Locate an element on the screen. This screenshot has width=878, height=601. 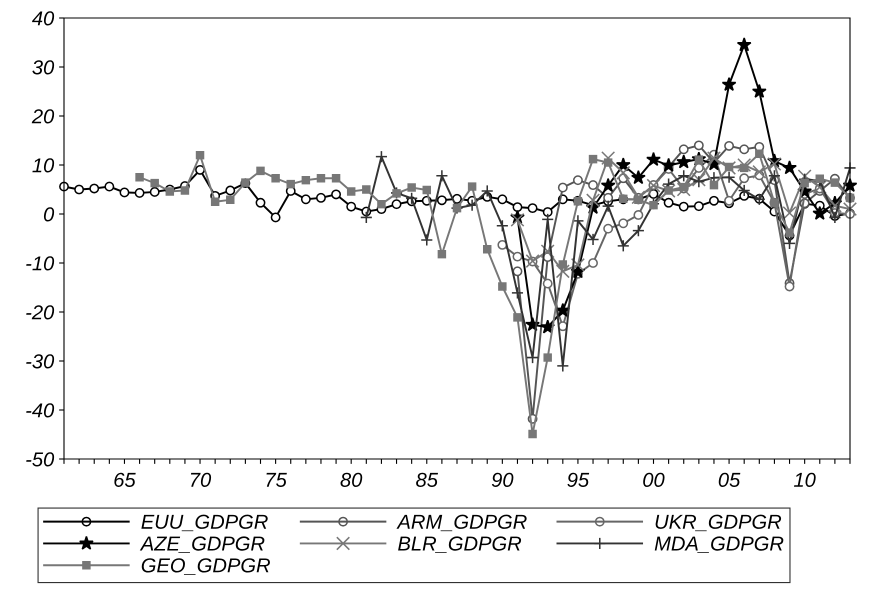
y-tick-label: -20 is located at coordinates (40, 312).